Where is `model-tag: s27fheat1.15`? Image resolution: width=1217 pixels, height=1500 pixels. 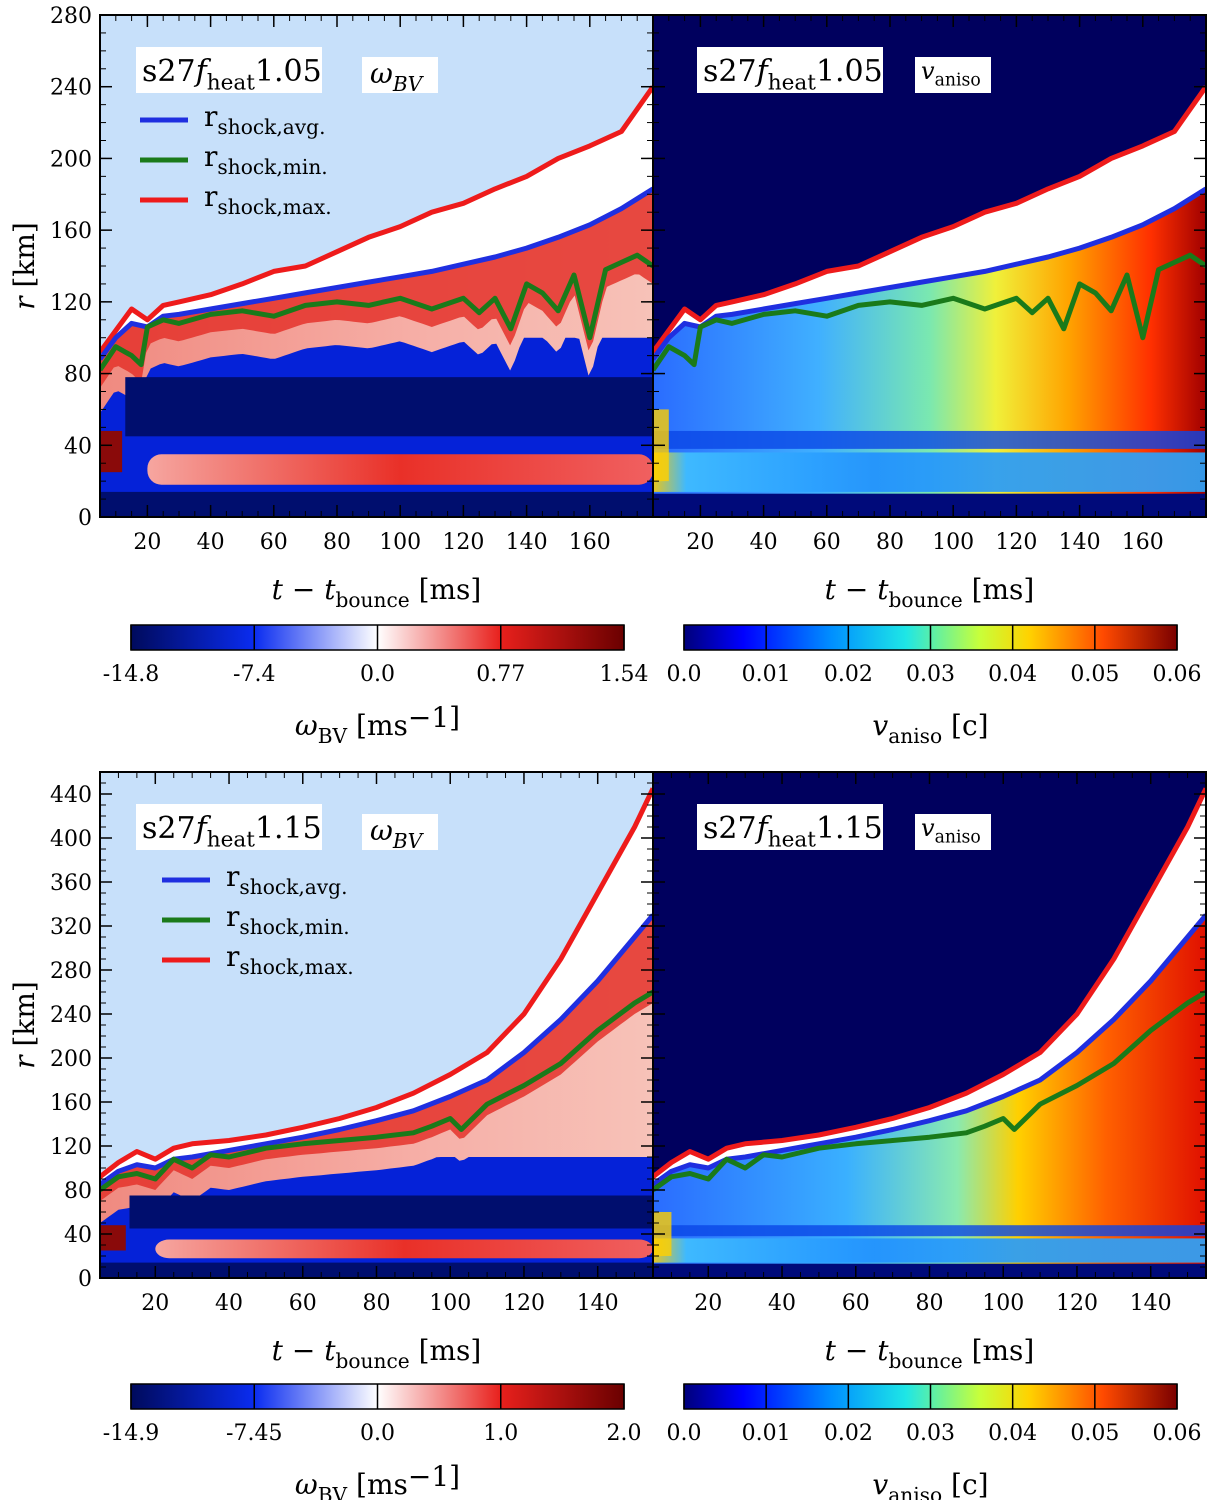 model-tag: s27fheat1.15 is located at coordinates (232, 831).